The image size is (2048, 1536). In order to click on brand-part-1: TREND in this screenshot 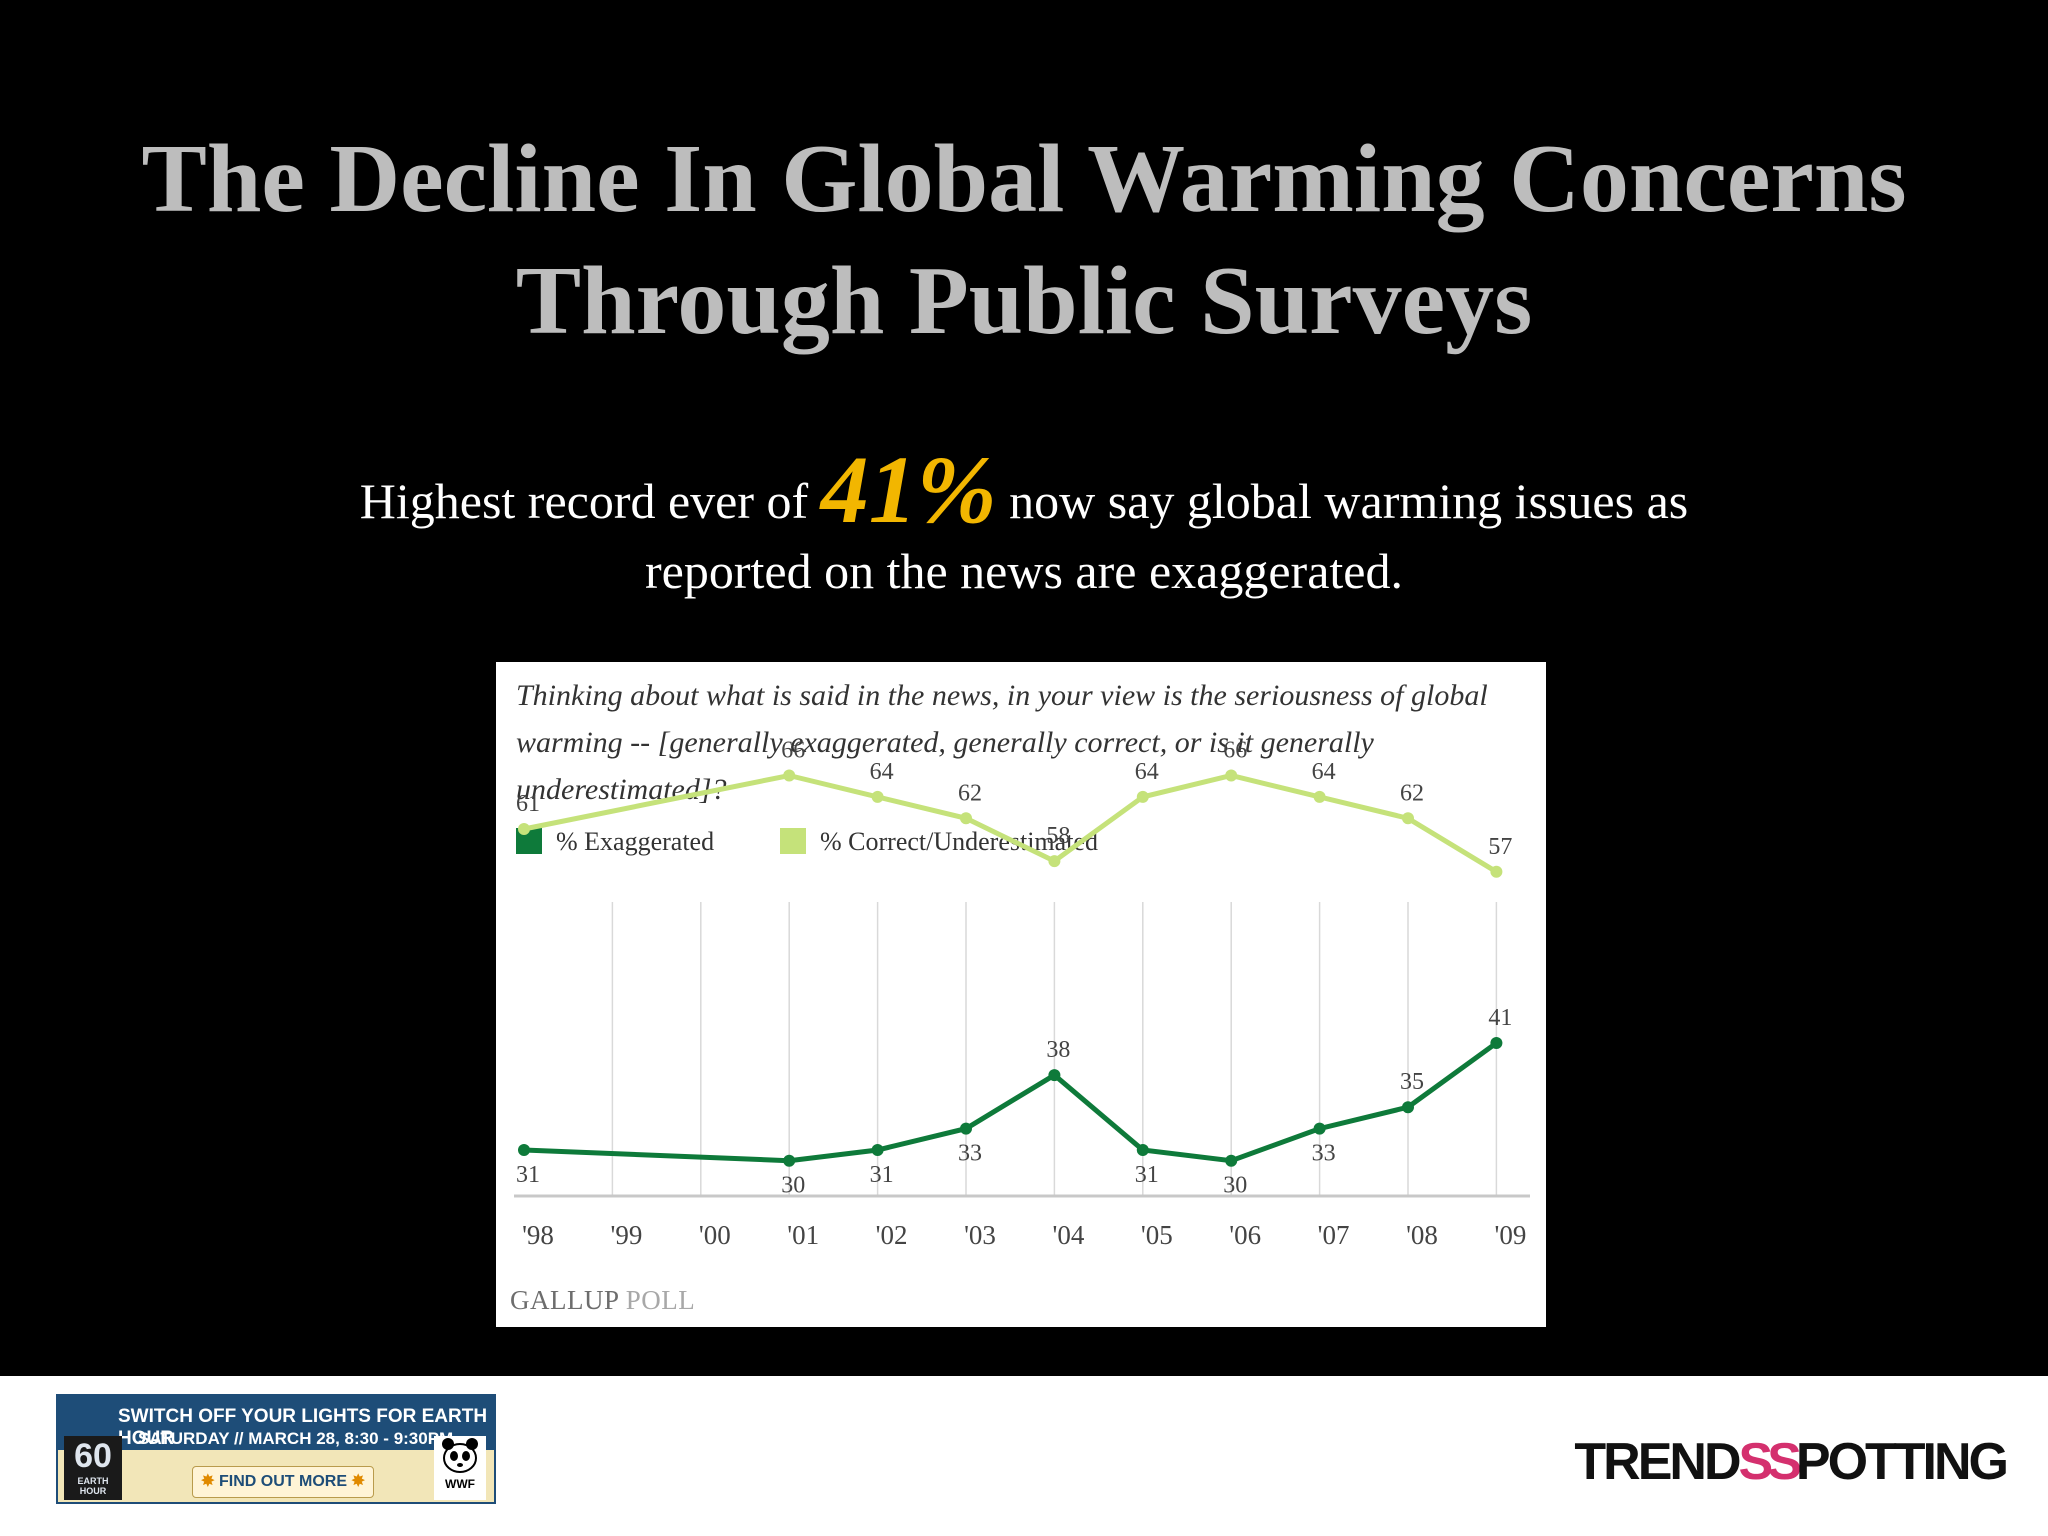, I will do `click(1657, 1462)`.